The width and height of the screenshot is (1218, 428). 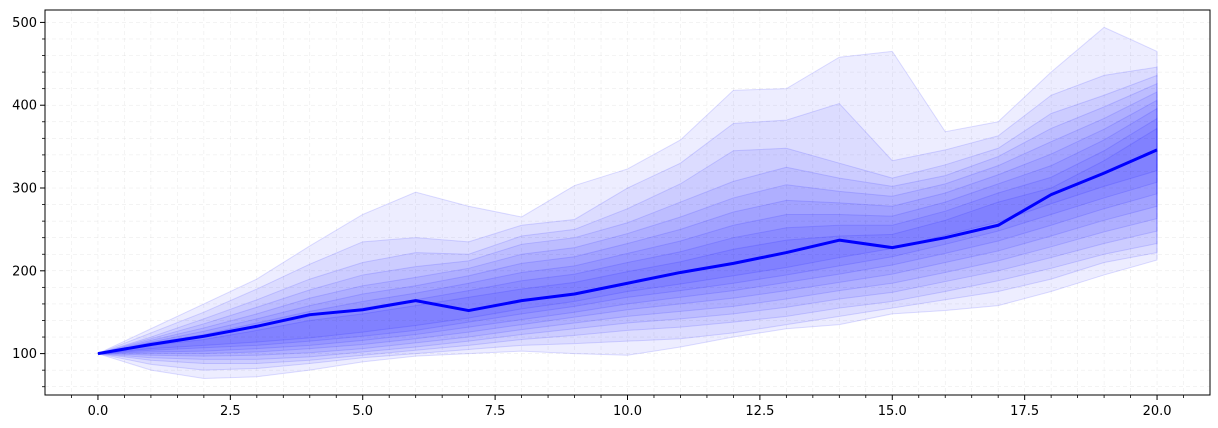 What do you see at coordinates (892, 411) in the screenshot?
I see `x-tick-label: 15.0` at bounding box center [892, 411].